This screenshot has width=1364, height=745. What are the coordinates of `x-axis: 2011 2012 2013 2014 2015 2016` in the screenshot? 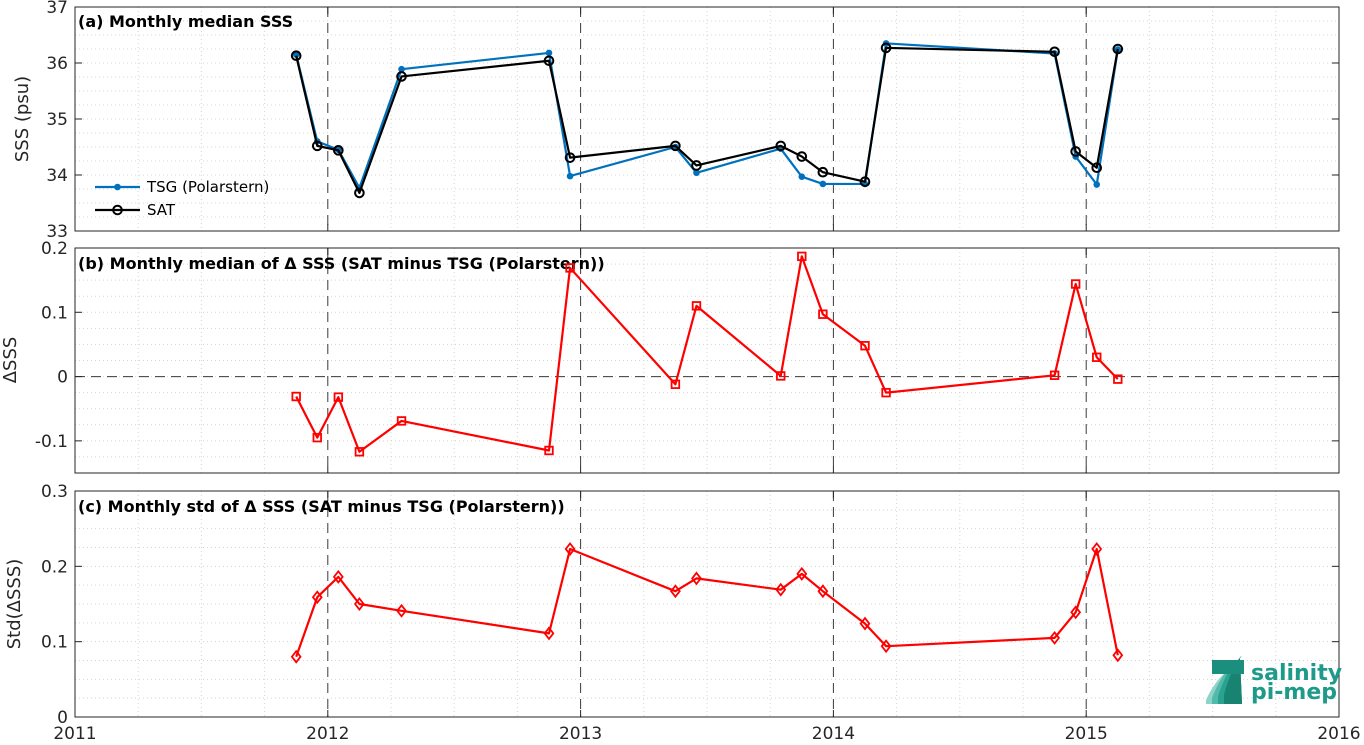 It's located at (706, 734).